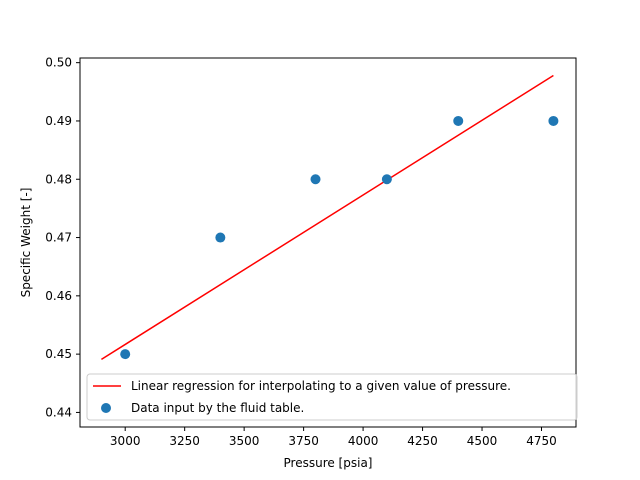 This screenshot has width=640, height=480. Describe the element at coordinates (244, 441) in the screenshot. I see `x-tick-label: 3500` at that location.